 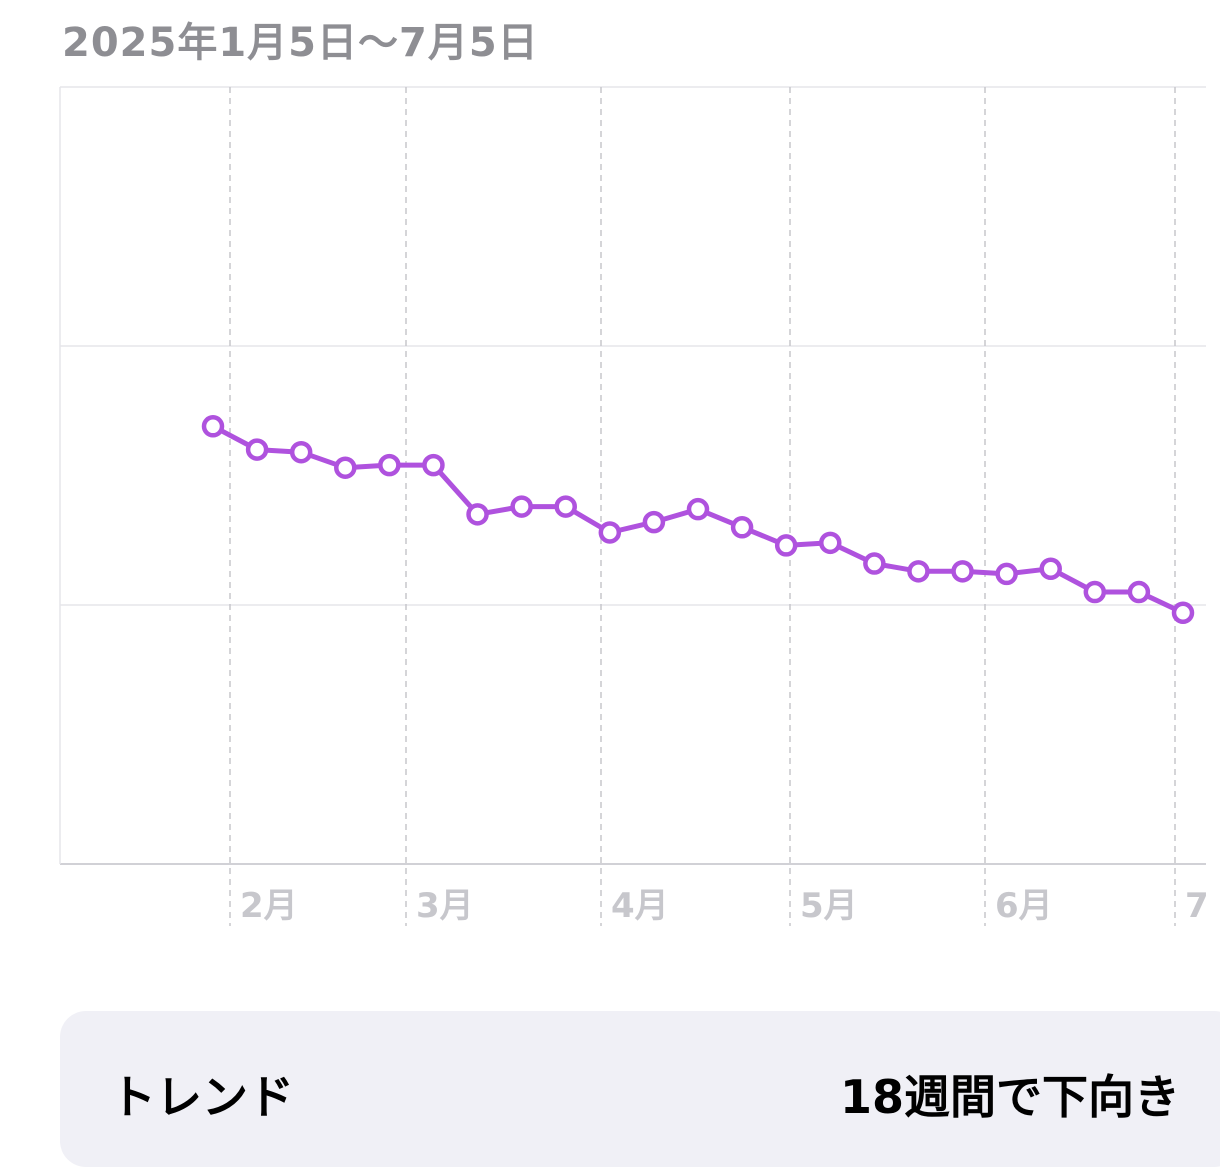 I want to click on trend-summary-card: トレンド 18週間で下向き, so click(x=640, y=1089).